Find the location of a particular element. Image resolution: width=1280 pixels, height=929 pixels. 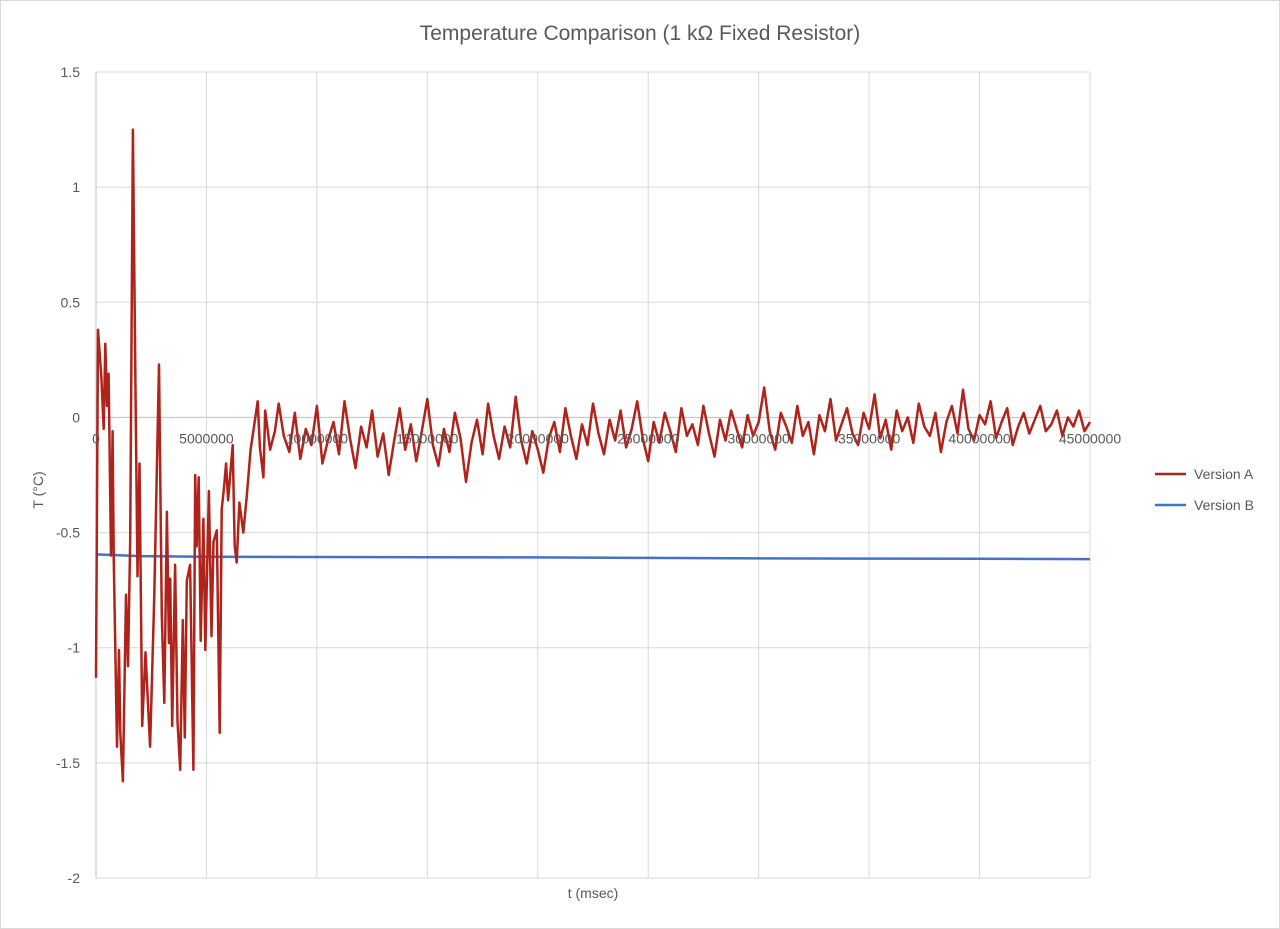

x-tick-label: 10000000 is located at coordinates (317, 438).